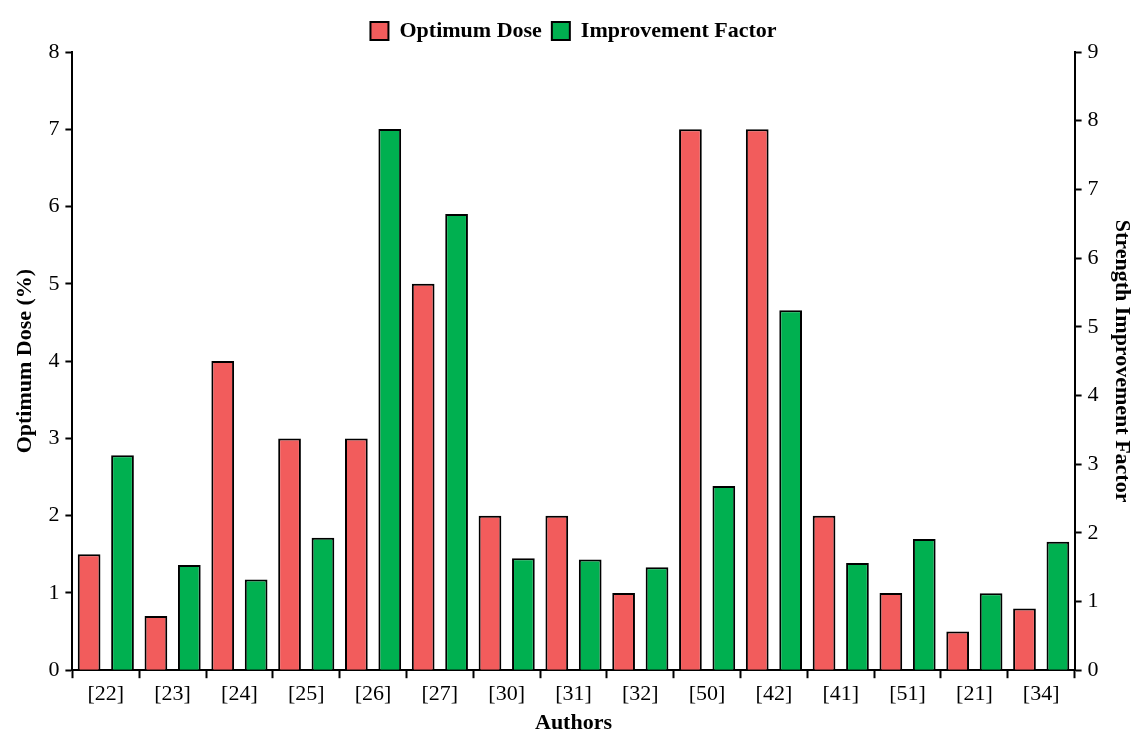 Image resolution: width=1143 pixels, height=739 pixels. I want to click on y2-tick-label: 9, so click(1093, 50).